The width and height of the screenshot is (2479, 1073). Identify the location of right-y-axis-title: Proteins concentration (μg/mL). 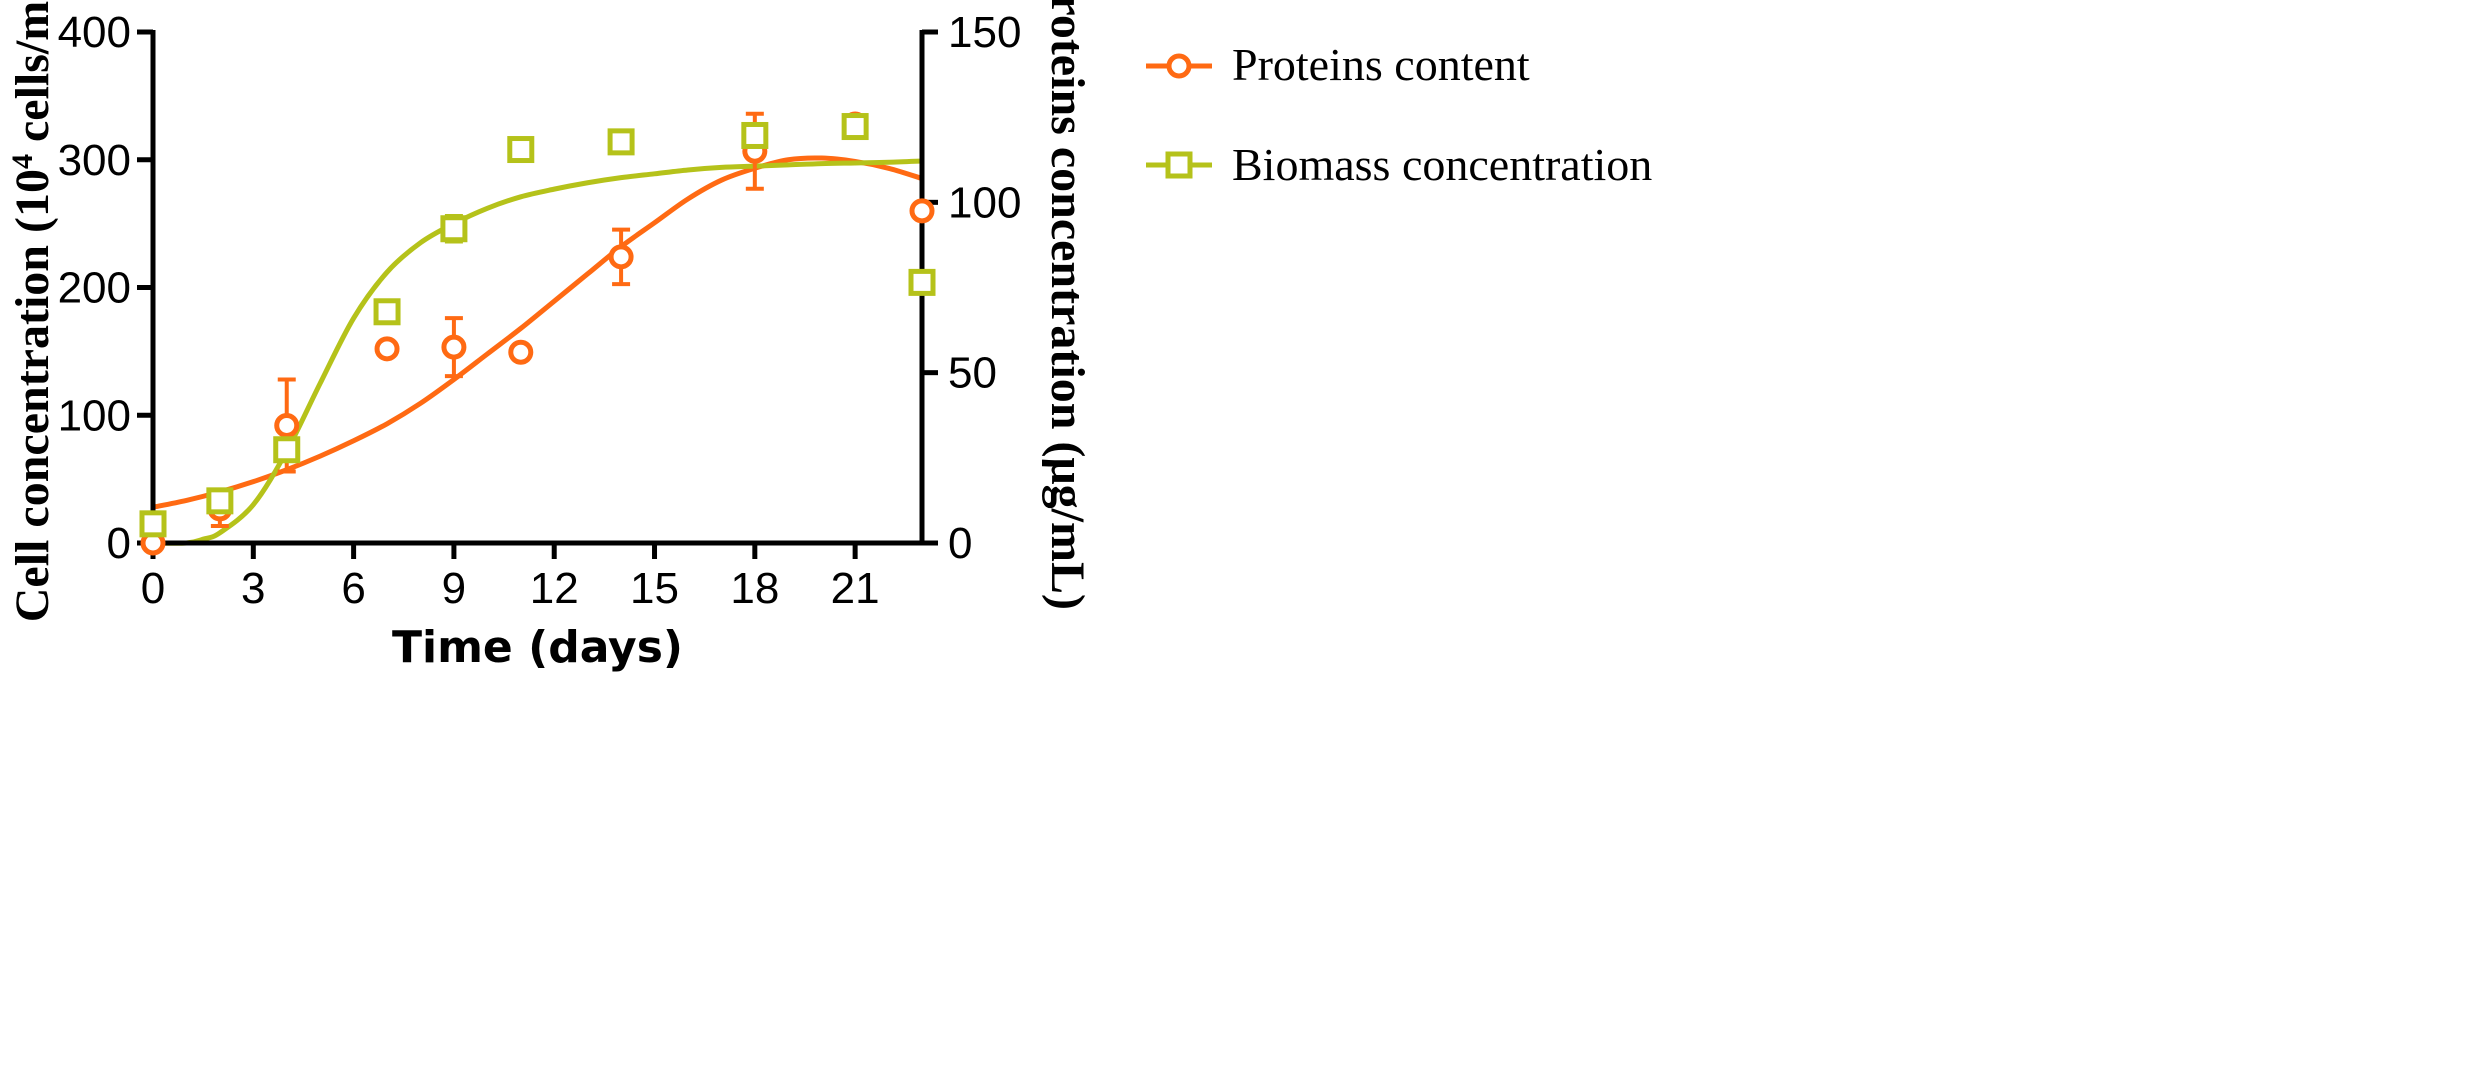
(1067, 305).